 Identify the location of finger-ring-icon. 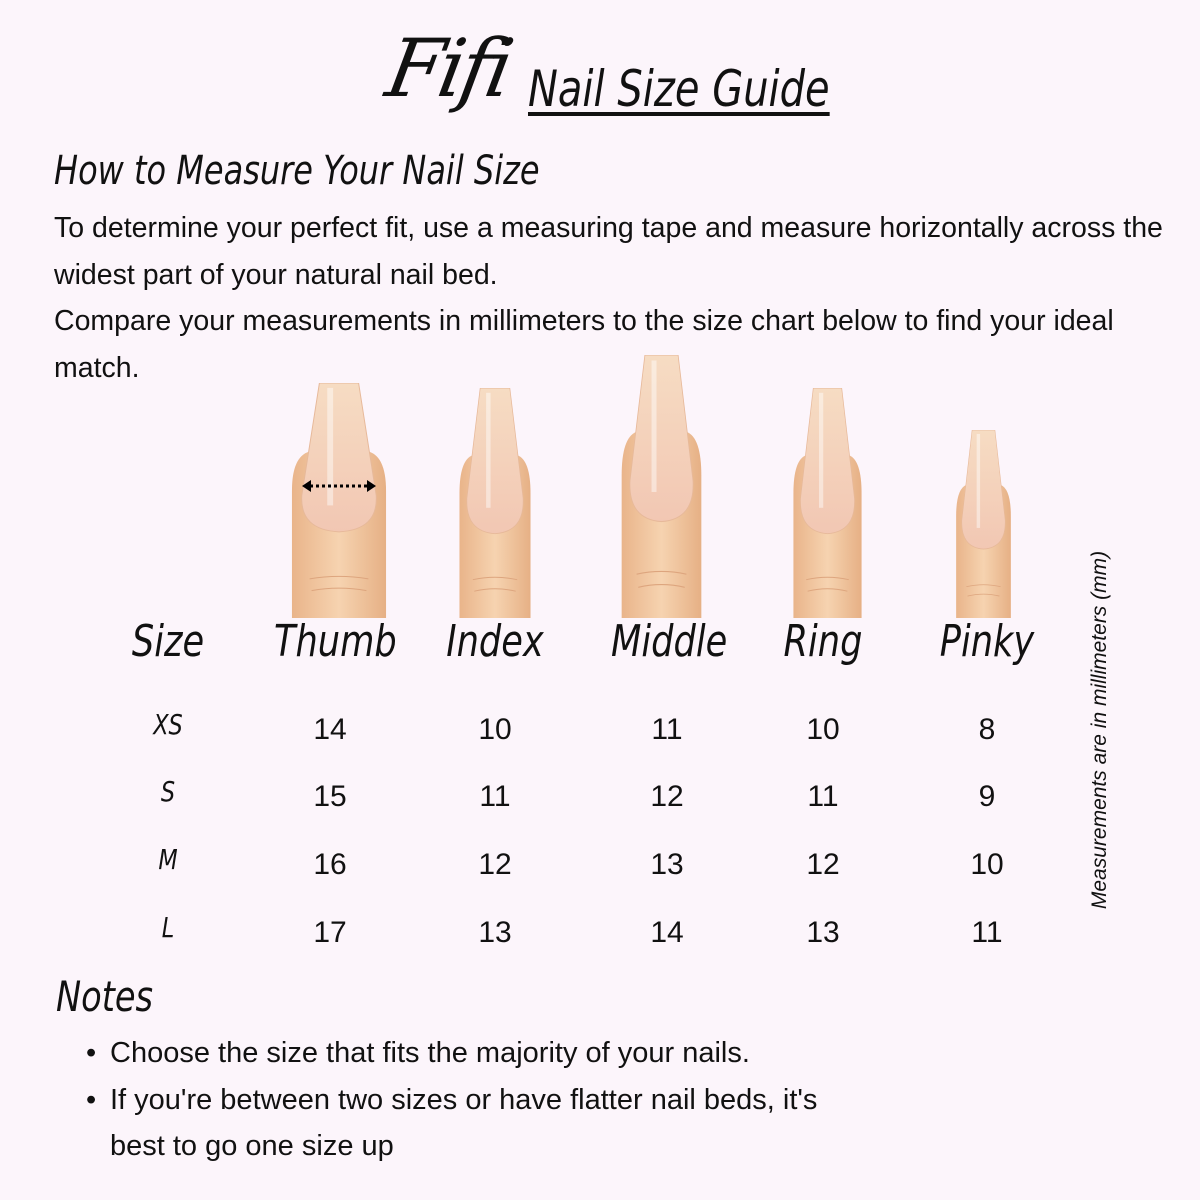
(827, 503).